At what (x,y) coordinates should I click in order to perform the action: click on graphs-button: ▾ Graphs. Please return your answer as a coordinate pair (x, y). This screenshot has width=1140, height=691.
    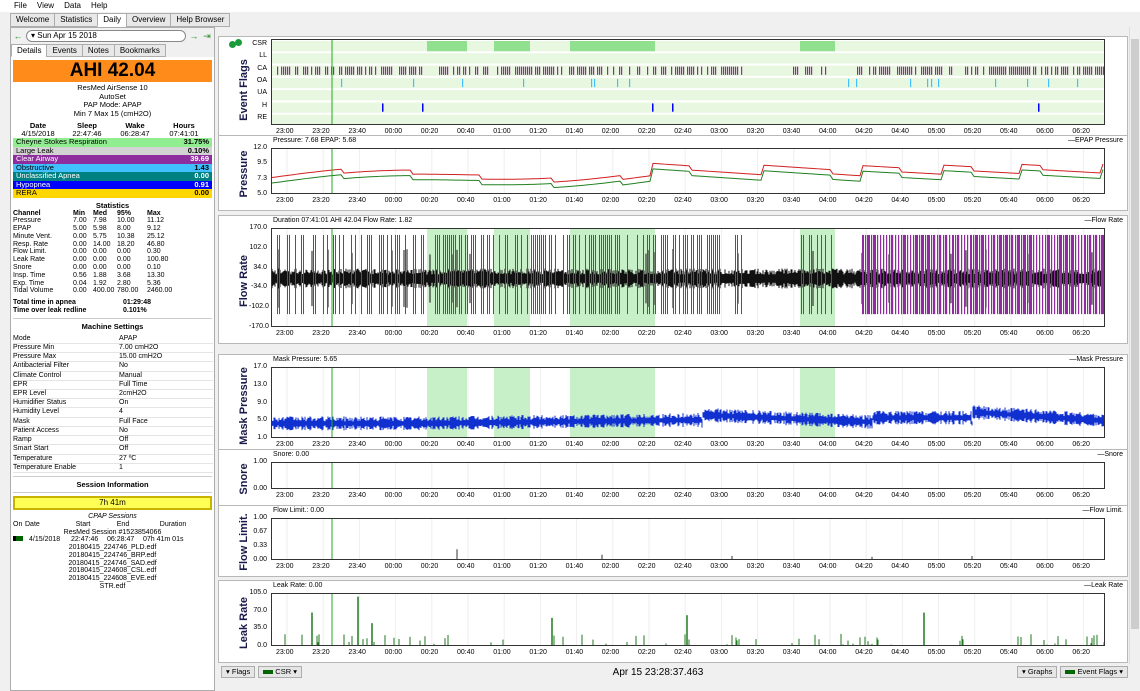
    Looking at the image, I should click on (1037, 672).